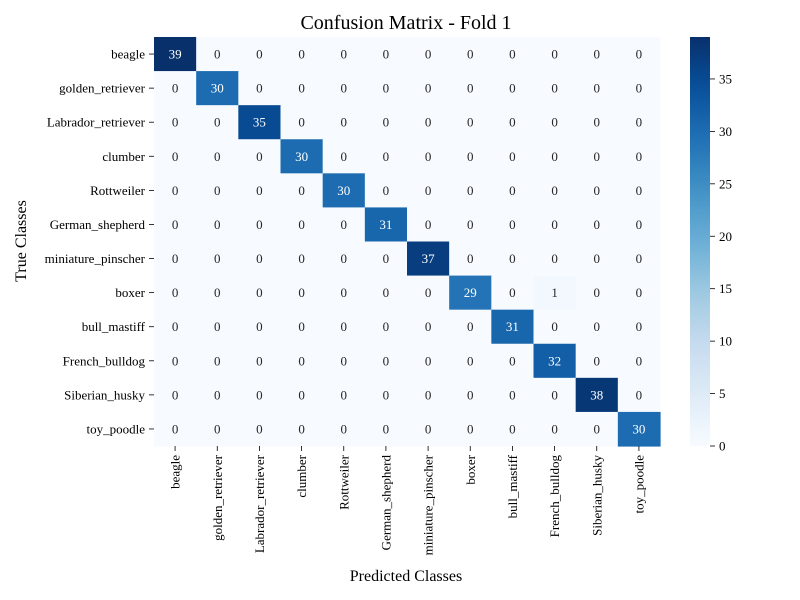 Image resolution: width=800 pixels, height=600 pixels. Describe the element at coordinates (95, 258) in the screenshot. I see `y-tick-label: miniature_pinscher` at that location.